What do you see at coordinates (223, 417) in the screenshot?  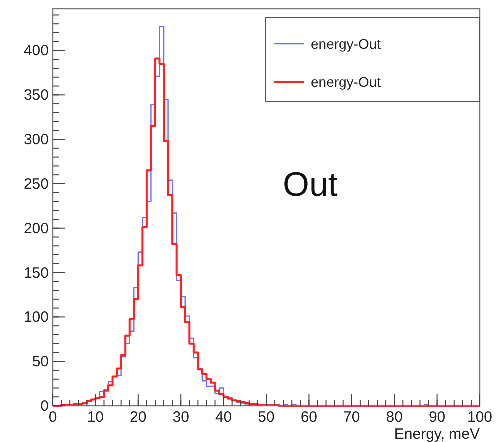 I see `x-tick-label: 40` at bounding box center [223, 417].